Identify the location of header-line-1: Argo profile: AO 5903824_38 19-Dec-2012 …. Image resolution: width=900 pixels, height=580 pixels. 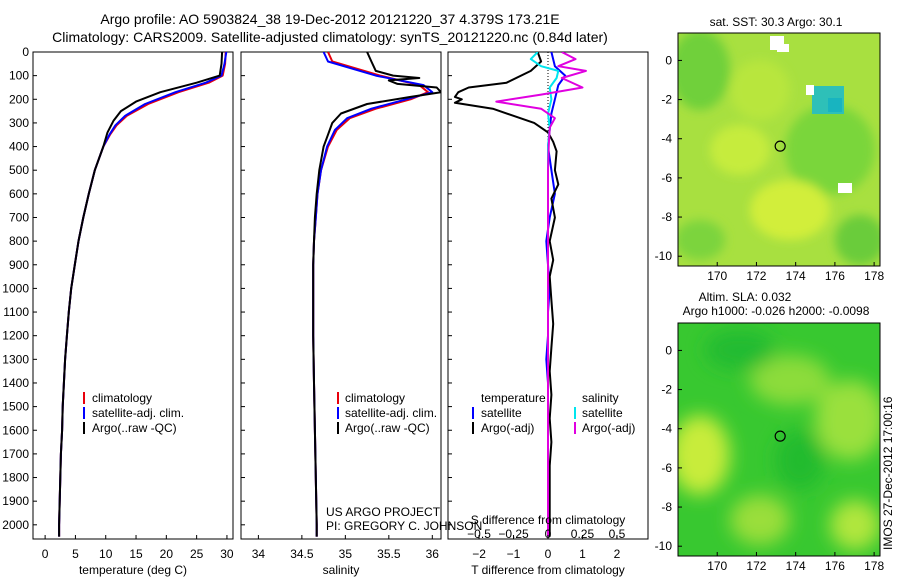
(330, 19).